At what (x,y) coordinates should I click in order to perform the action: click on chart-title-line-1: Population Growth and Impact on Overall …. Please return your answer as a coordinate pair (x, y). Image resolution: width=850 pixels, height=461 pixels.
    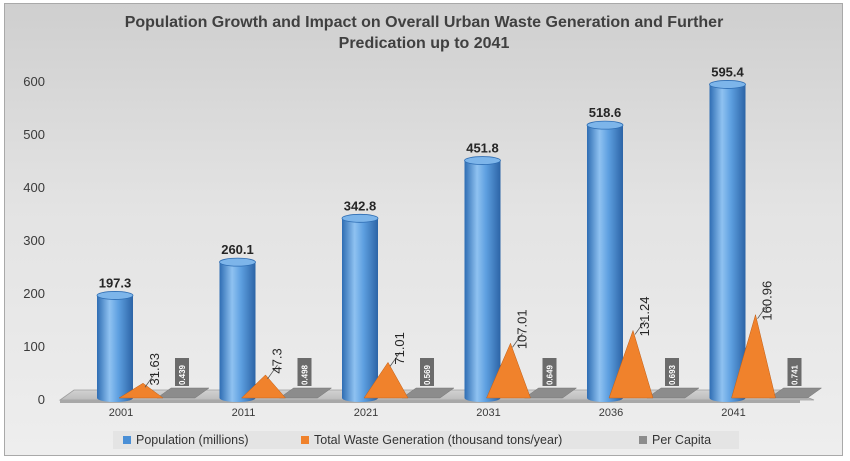
    Looking at the image, I should click on (424, 22).